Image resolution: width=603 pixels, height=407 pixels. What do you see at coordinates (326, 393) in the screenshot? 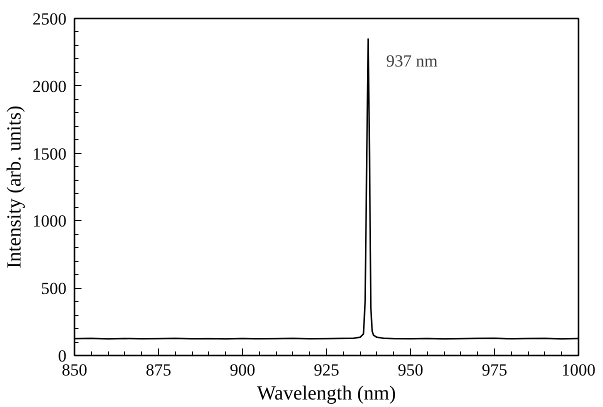
I see `x-axis-title: Wavelength (nm)` at bounding box center [326, 393].